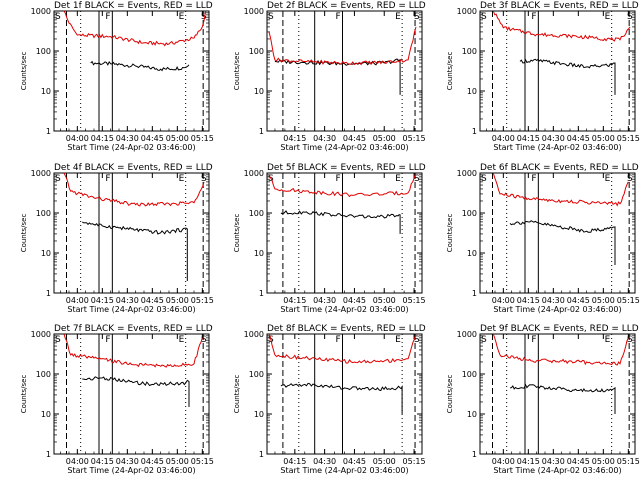 This screenshot has height=480, width=640. What do you see at coordinates (559, 168) in the screenshot?
I see `panel-title: Det 6f BLACK = Events, RED = LLD` at bounding box center [559, 168].